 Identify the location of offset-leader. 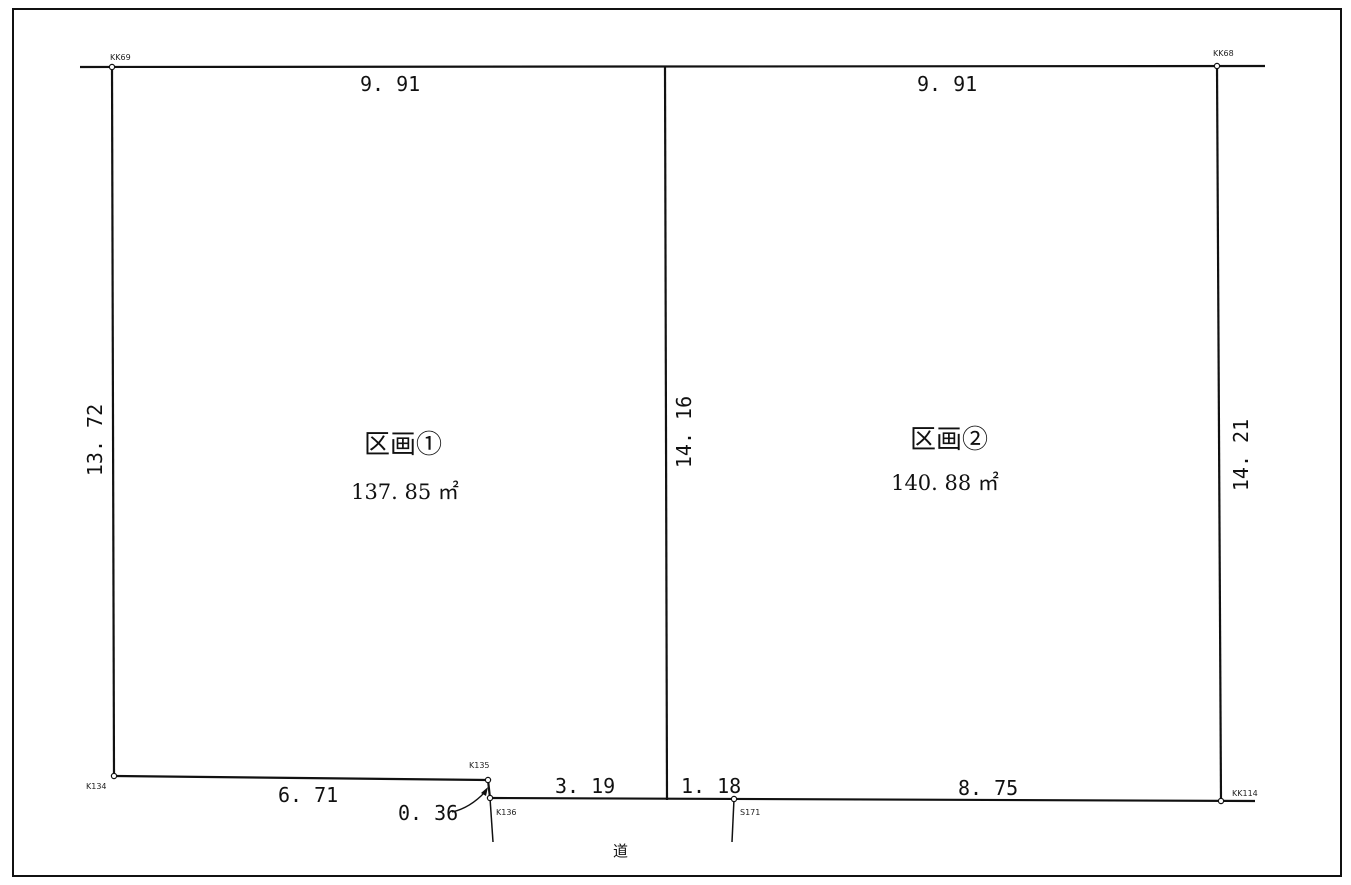
(469, 800).